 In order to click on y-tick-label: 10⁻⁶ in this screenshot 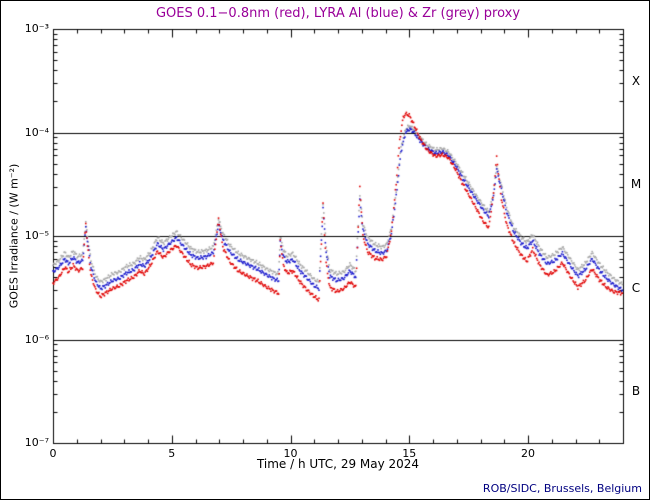, I will do `click(36, 339)`.